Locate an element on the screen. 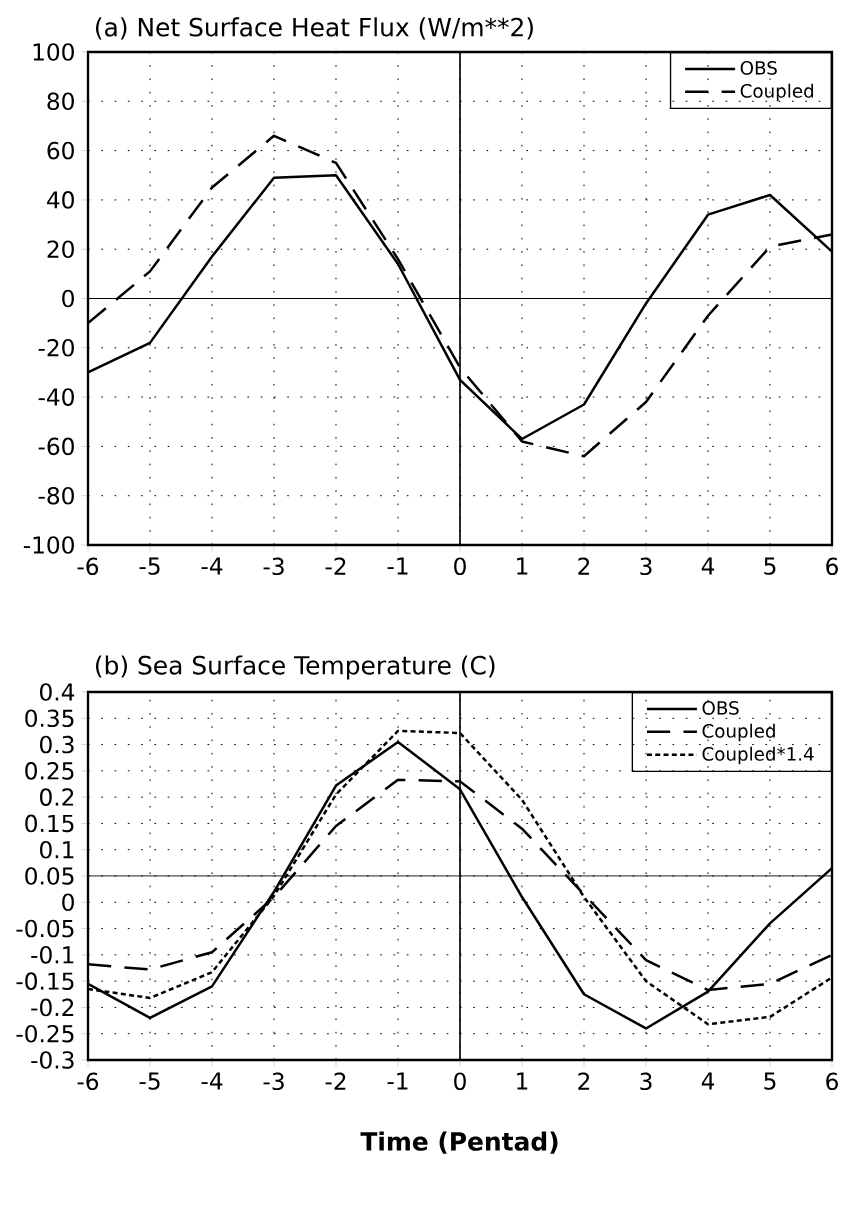 This screenshot has width=845, height=1218. y-tick-label: -40 is located at coordinates (56, 397).